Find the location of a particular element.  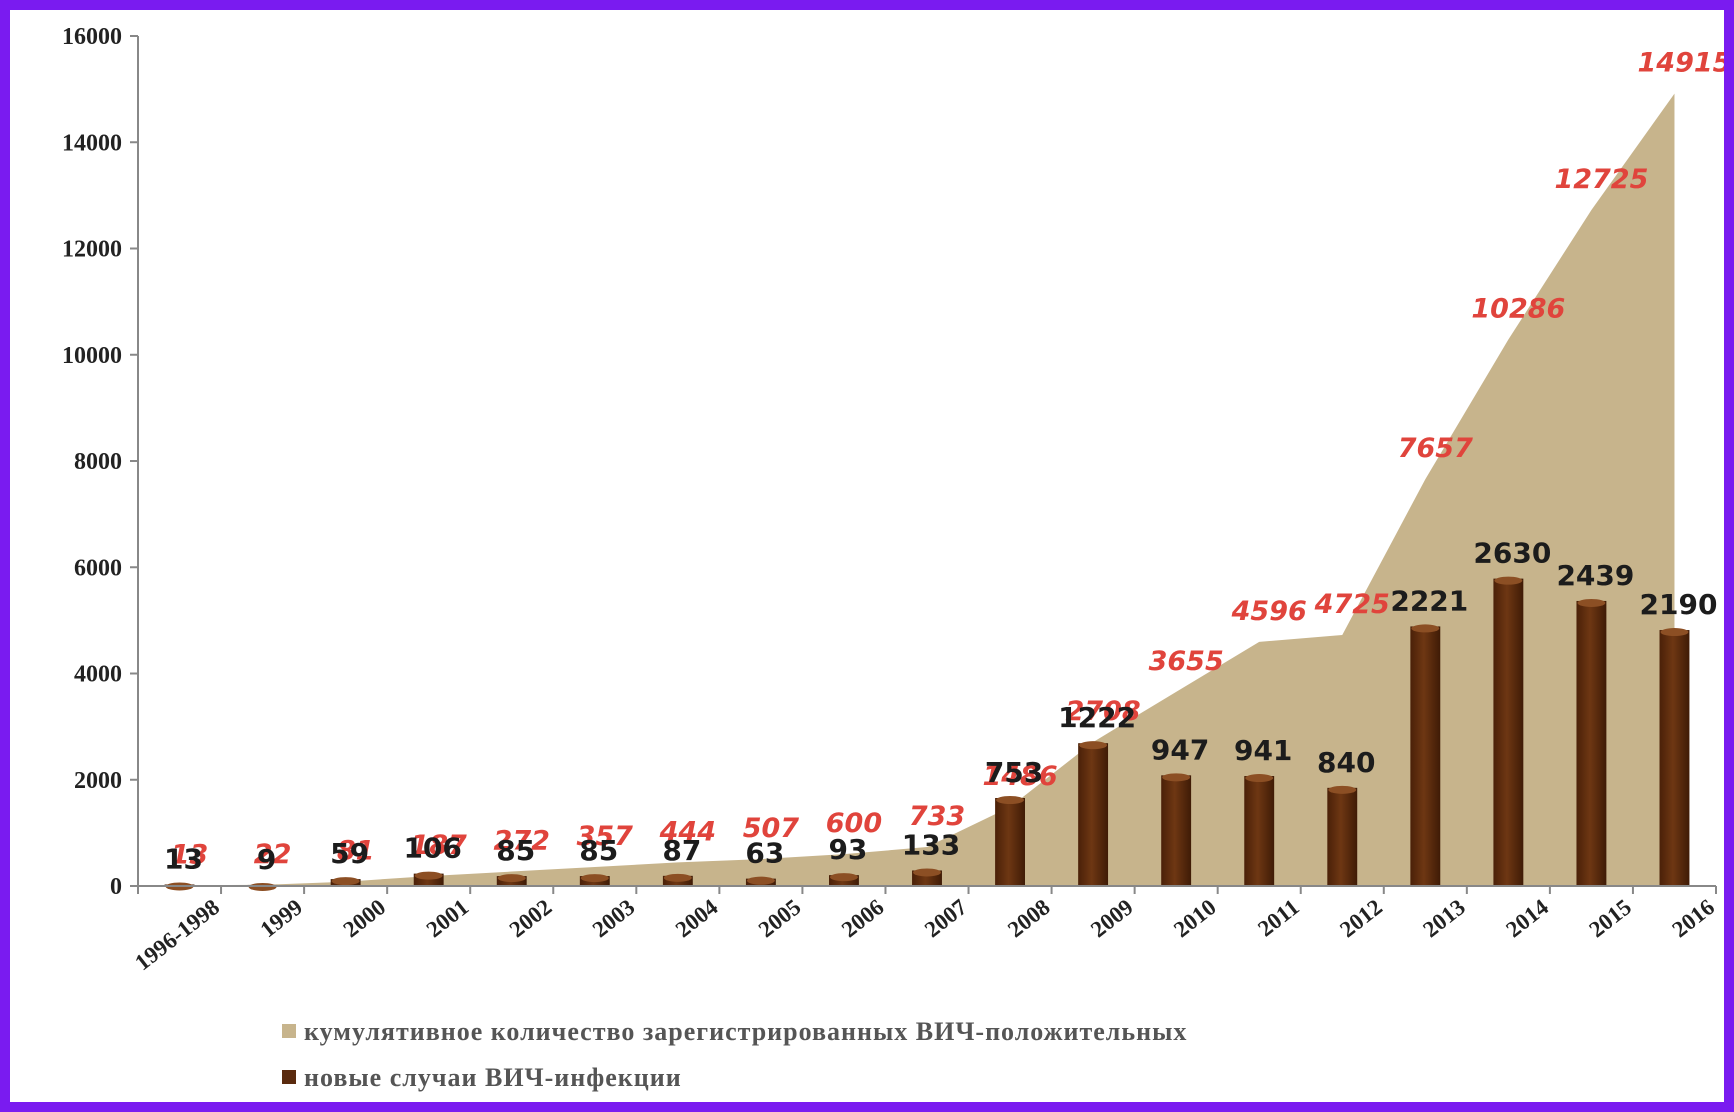

new-cases-value-label: 87 is located at coordinates (681, 850).